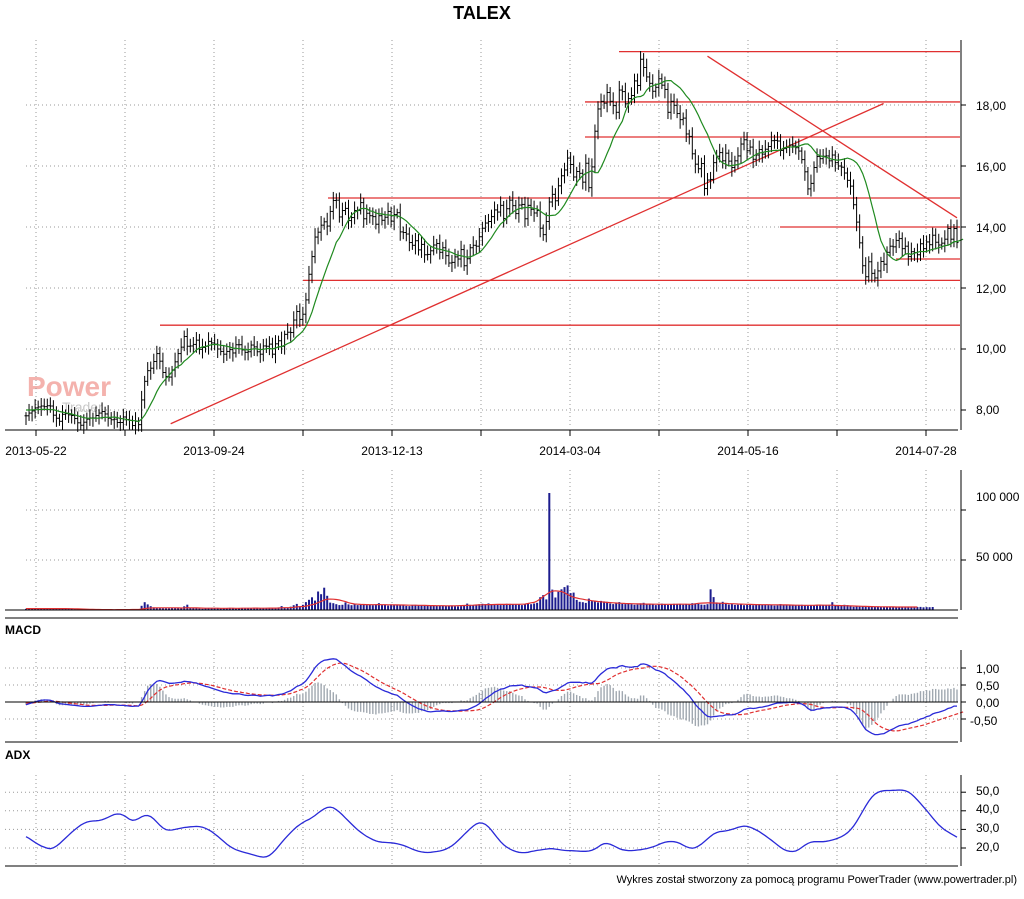  What do you see at coordinates (479, 551) in the screenshot?
I see `volume-bars` at bounding box center [479, 551].